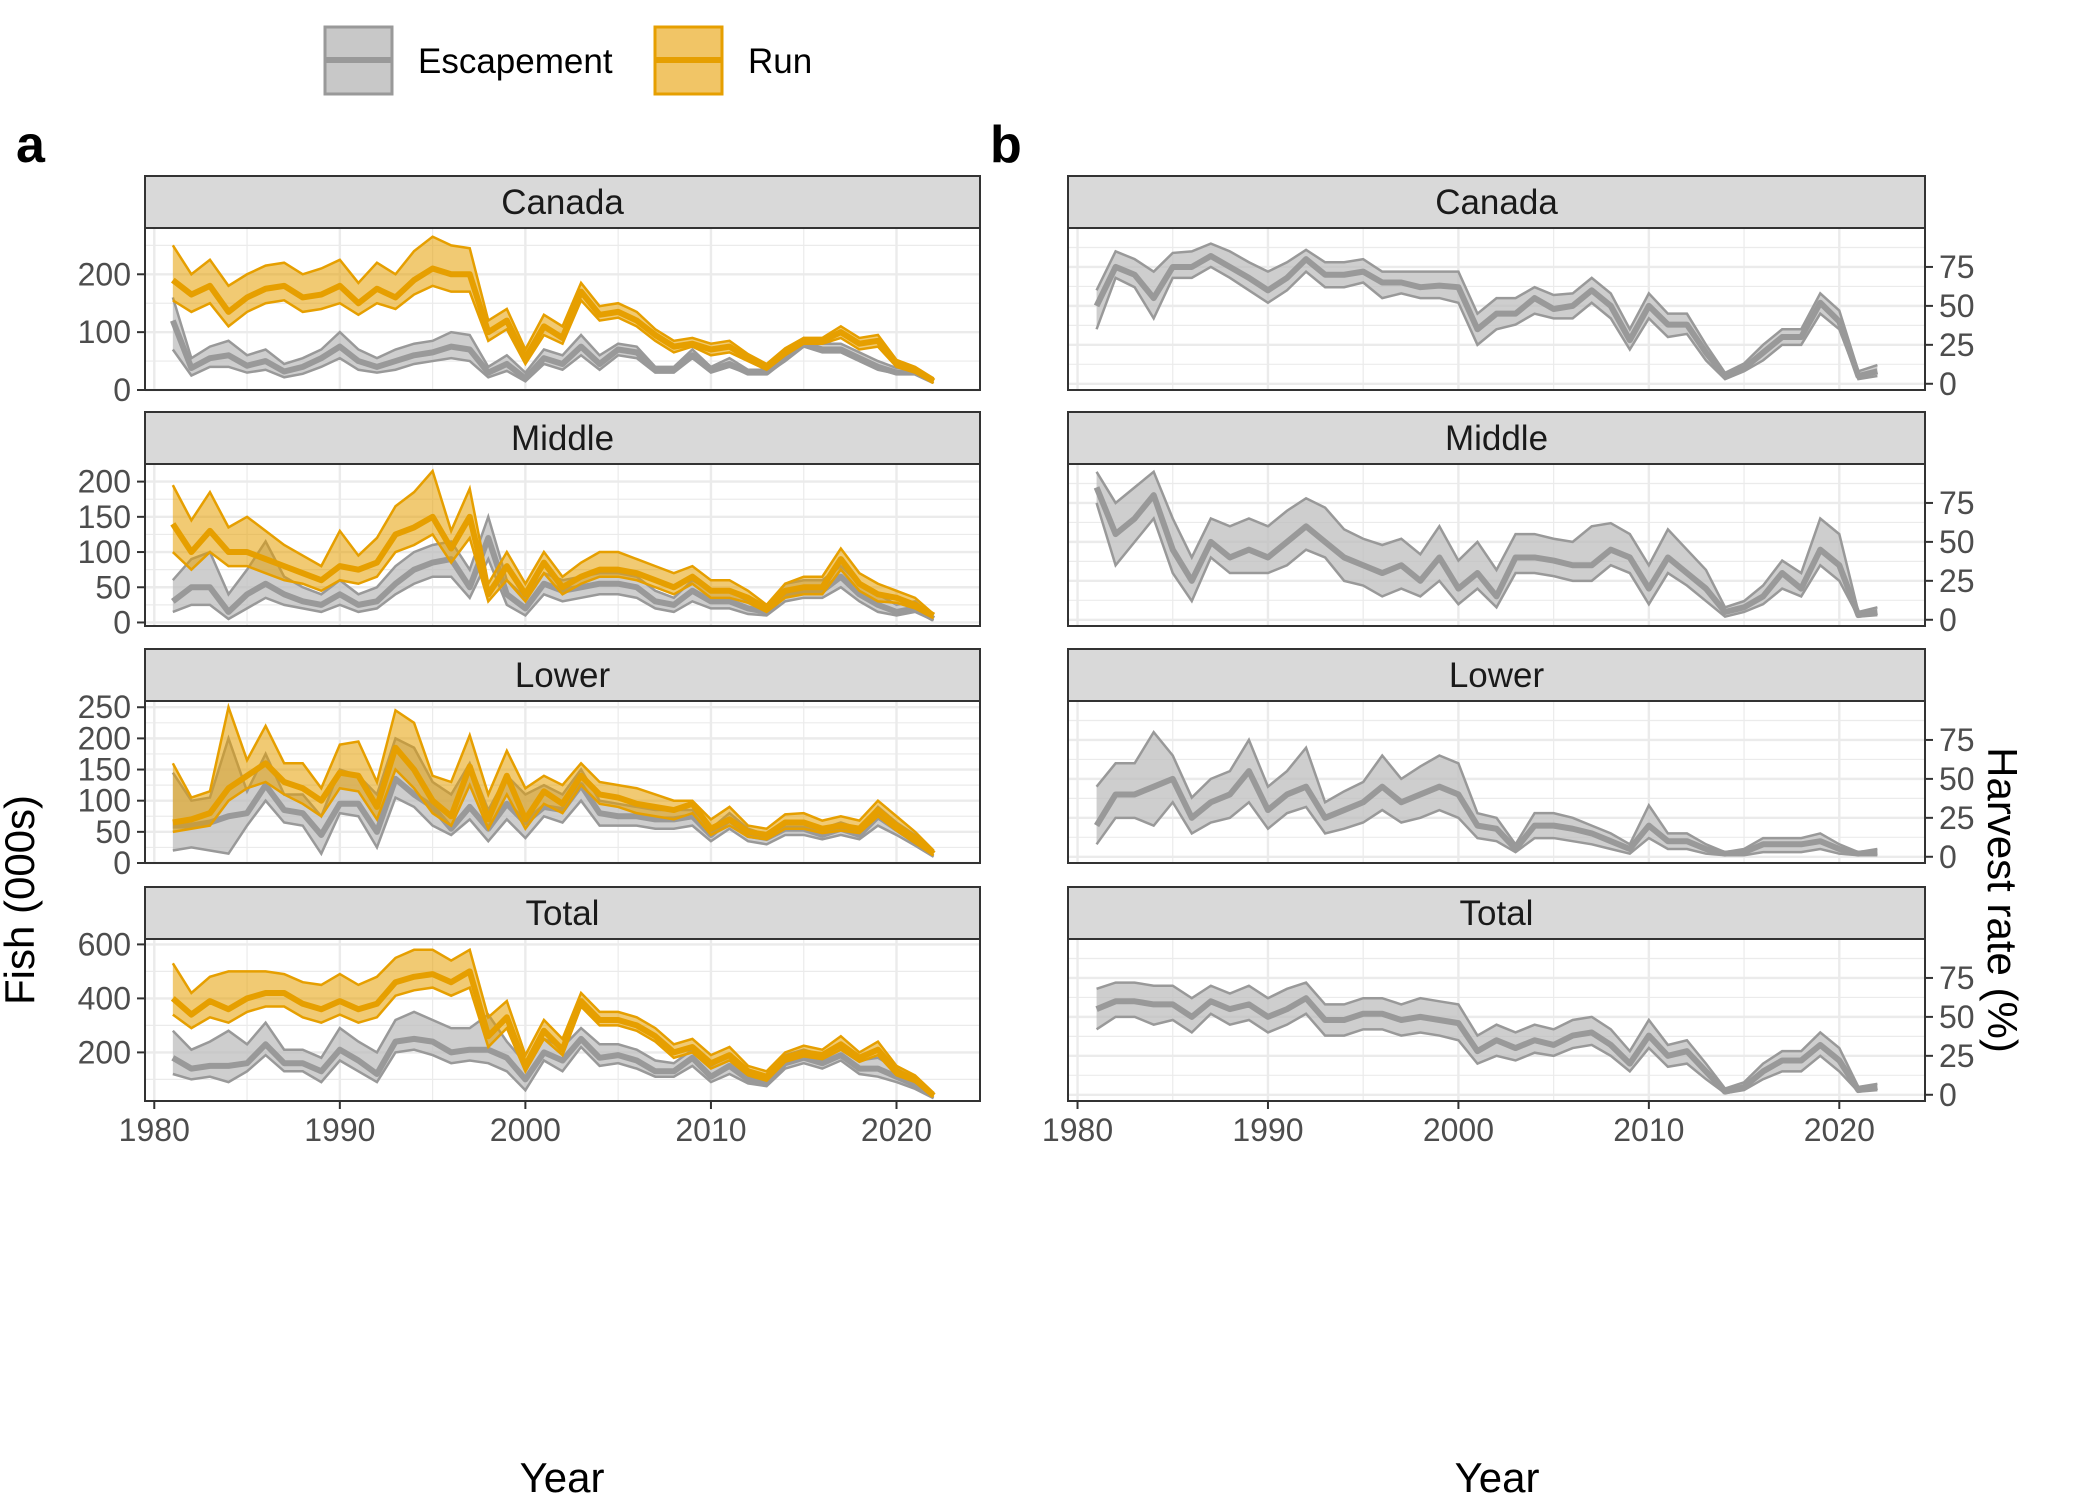  Describe the element at coordinates (1839, 1130) in the screenshot. I see `x-tick-label-b-total: 2020` at that location.